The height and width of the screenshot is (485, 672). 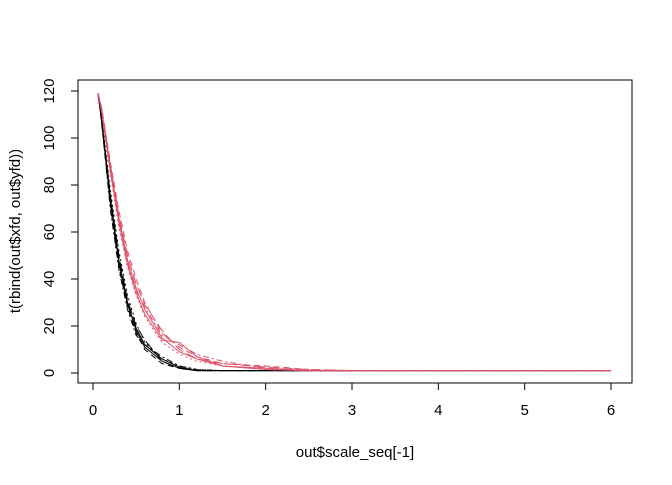 I want to click on x-tick-label: 1, so click(x=179, y=410).